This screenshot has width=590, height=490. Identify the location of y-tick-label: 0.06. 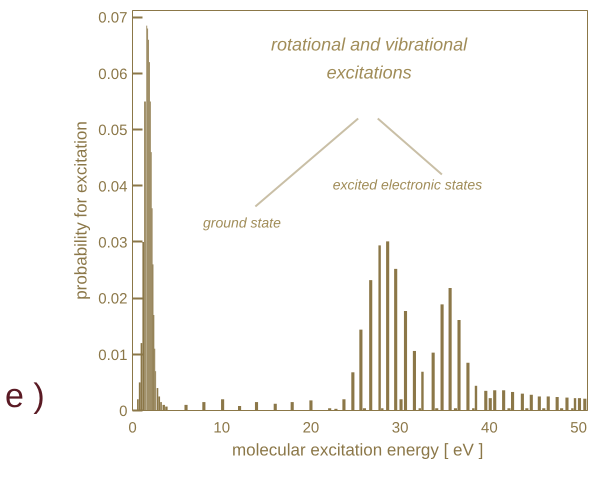
(113, 74).